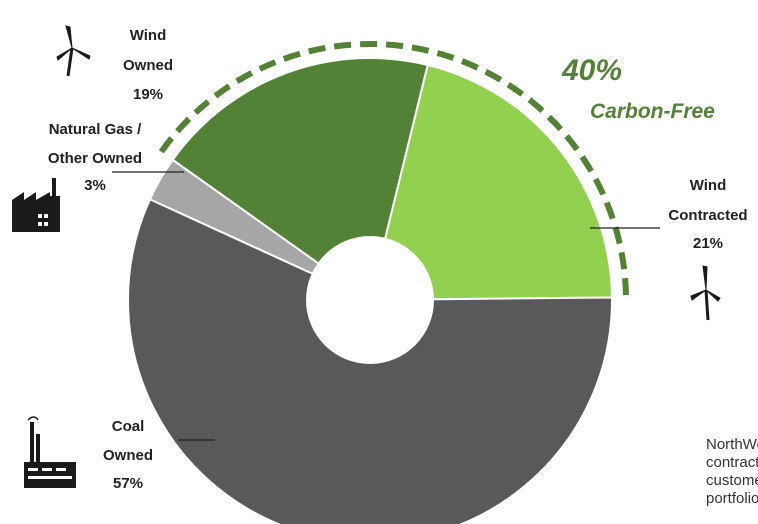 Image resolution: width=758 pixels, height=524 pixels. What do you see at coordinates (370, 300) in the screenshot?
I see `donut-hole` at bounding box center [370, 300].